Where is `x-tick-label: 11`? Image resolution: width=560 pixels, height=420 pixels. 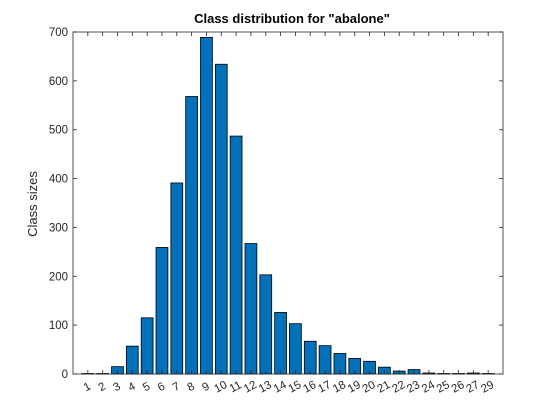 x-tick-label: 11 is located at coordinates (236, 387).